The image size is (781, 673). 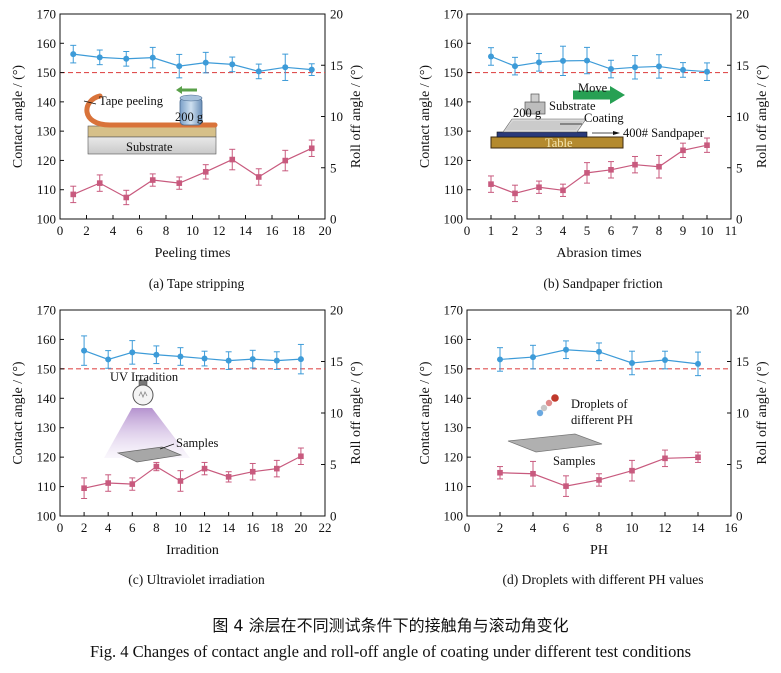 I want to click on x-tick-label: 3, so click(x=539, y=230).